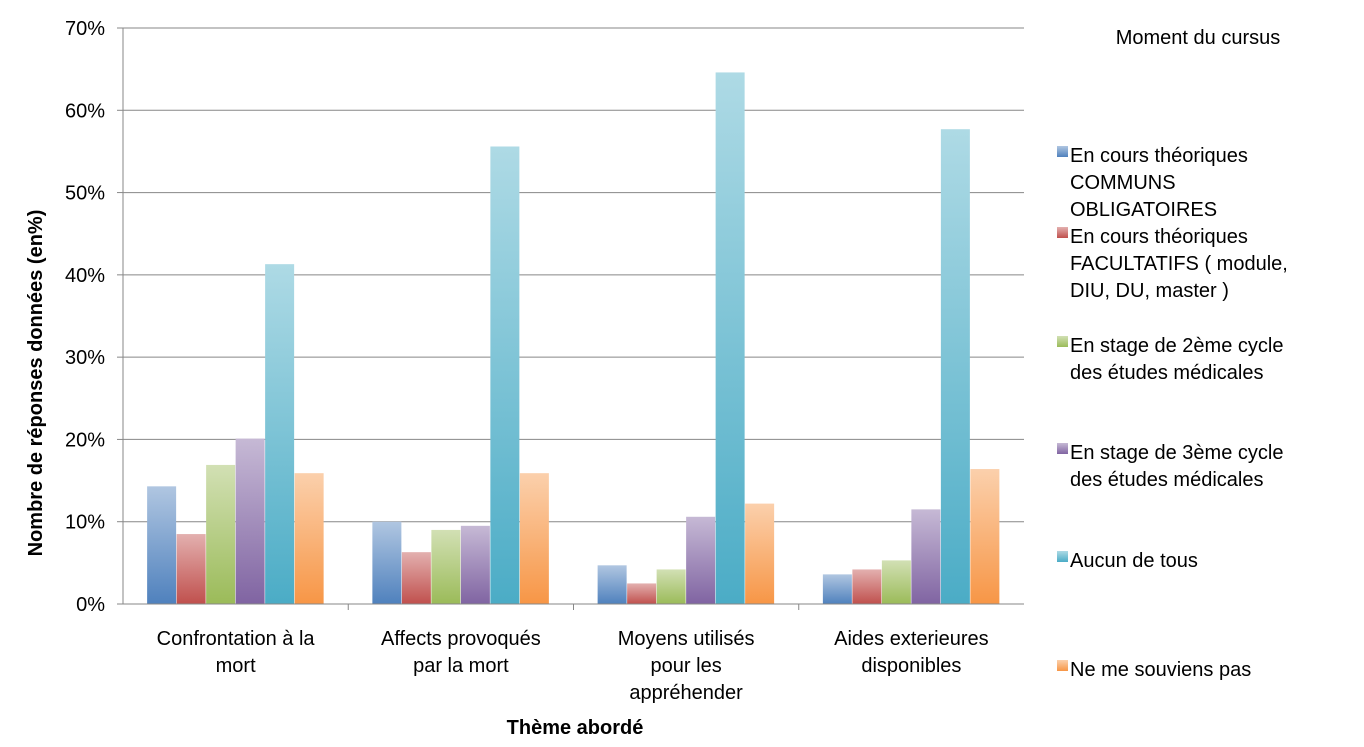  What do you see at coordinates (36, 383) in the screenshot?
I see `y-axis-title: Nombre de réponses données (en%)` at bounding box center [36, 383].